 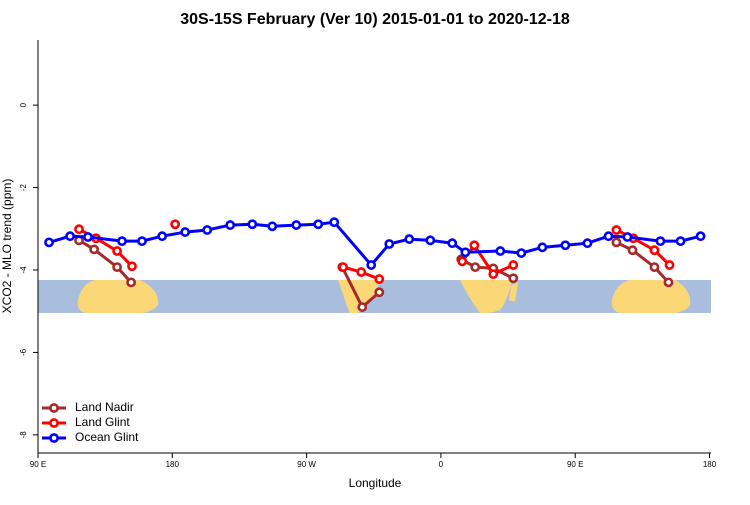 I want to click on legend-label: Ocean Glint, so click(x=107, y=437).